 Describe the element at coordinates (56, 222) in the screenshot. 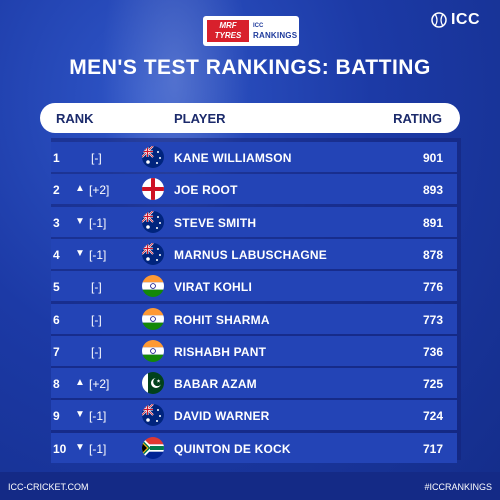

I see `rank-number: 3` at that location.